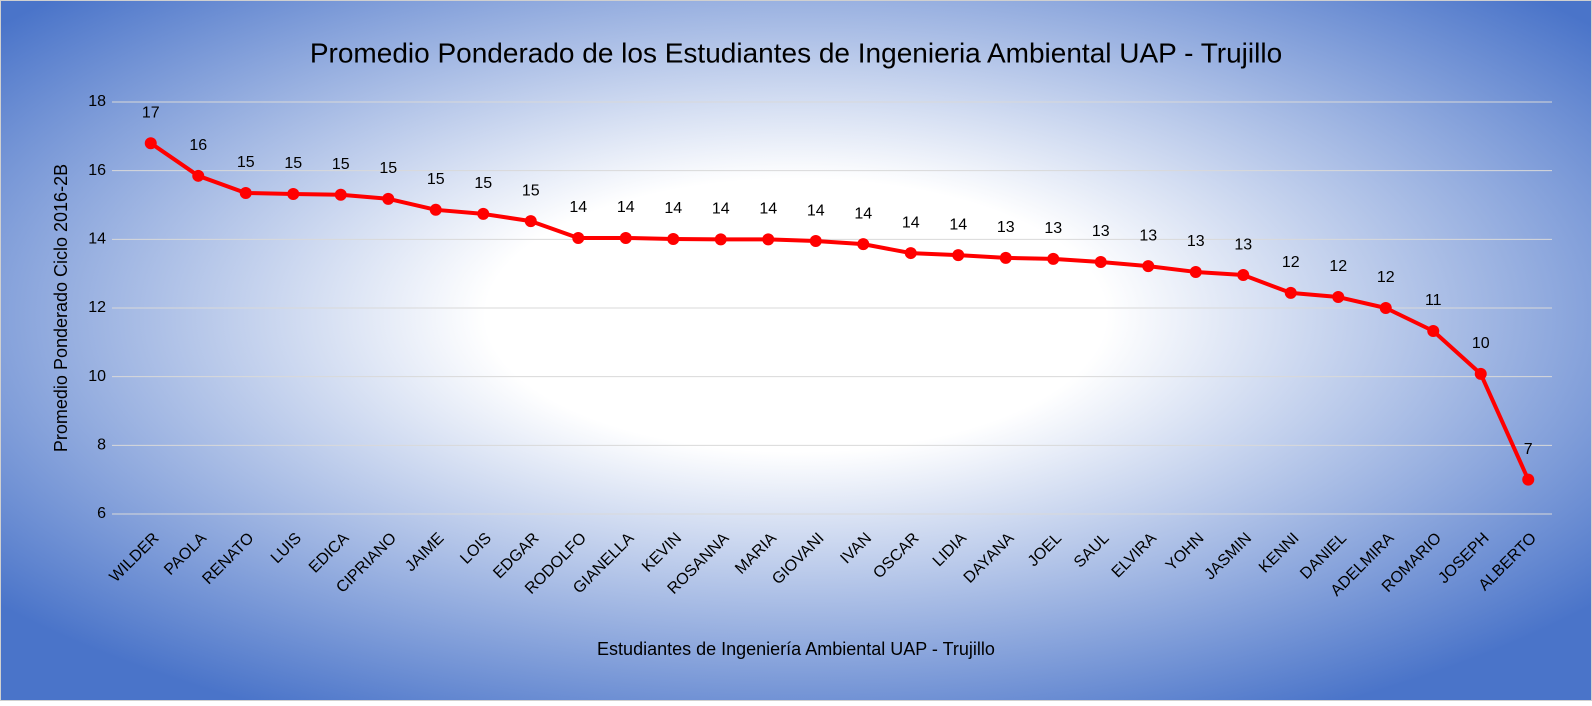  What do you see at coordinates (151, 112) in the screenshot?
I see `data-label: 17` at bounding box center [151, 112].